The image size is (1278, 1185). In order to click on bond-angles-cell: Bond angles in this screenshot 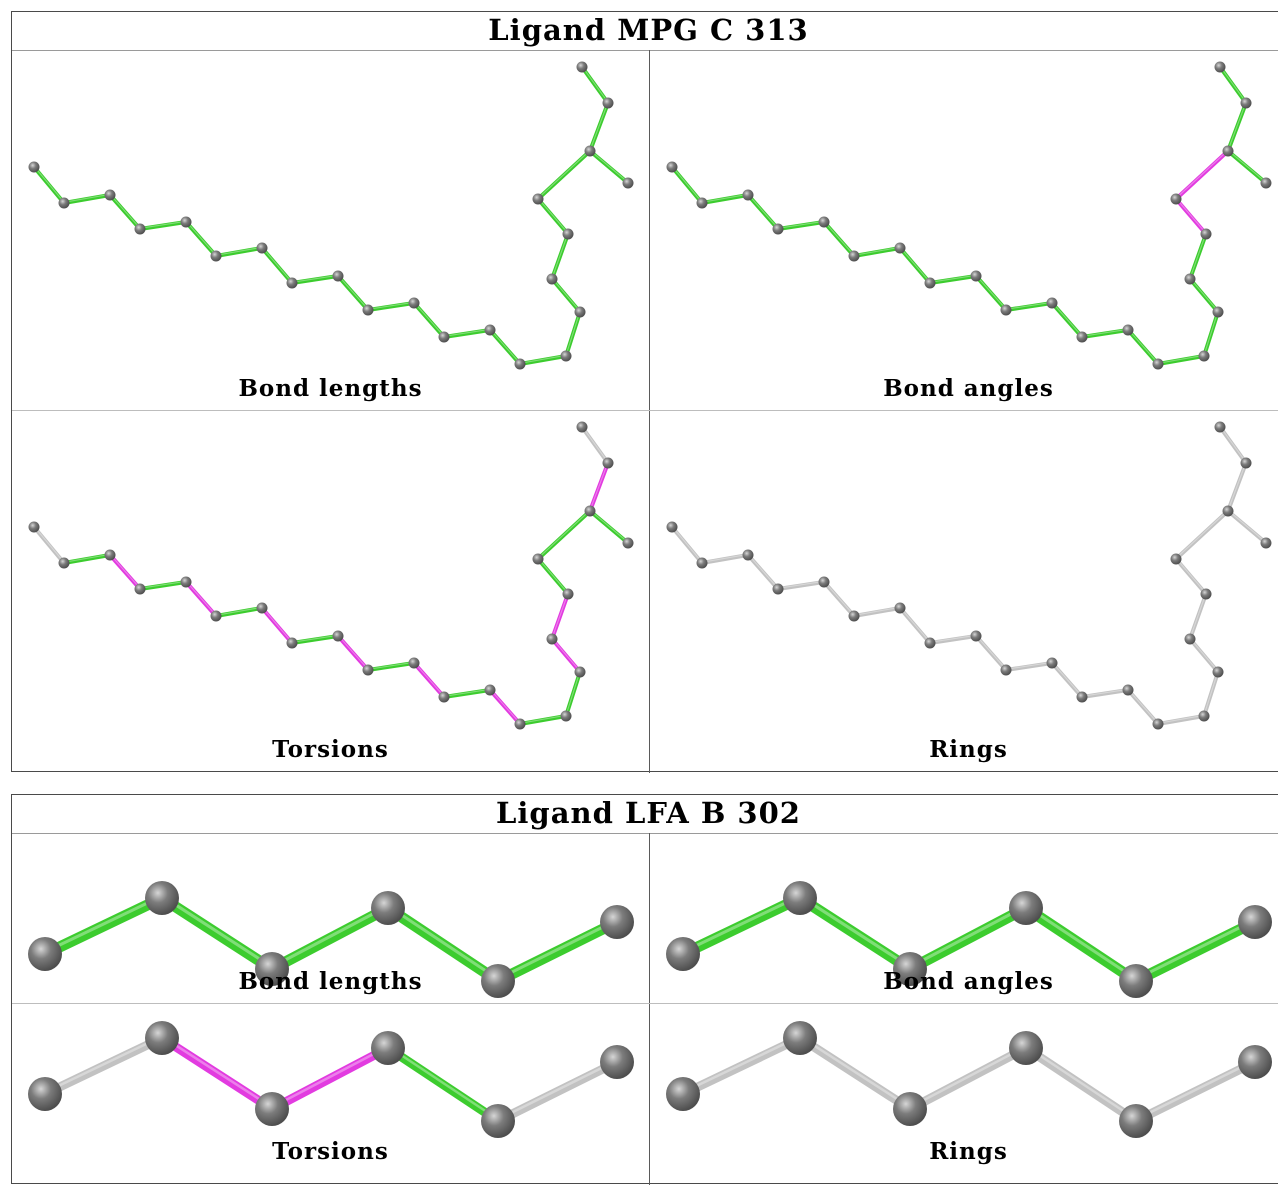, I will do `click(964, 918)`.